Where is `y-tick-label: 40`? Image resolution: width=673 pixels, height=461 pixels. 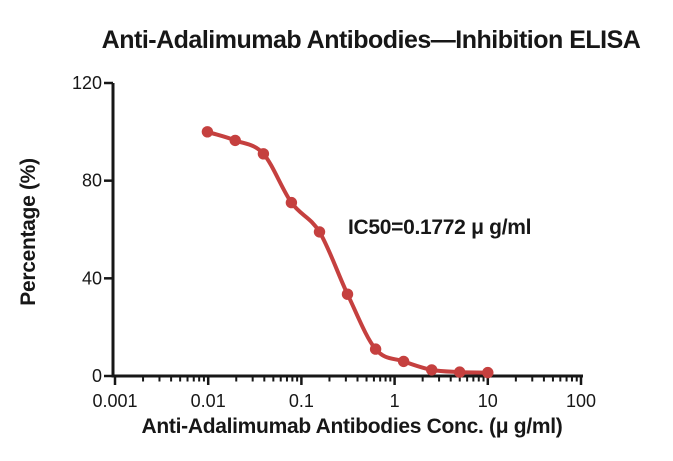 y-tick-label: 40 is located at coordinates (92, 278).